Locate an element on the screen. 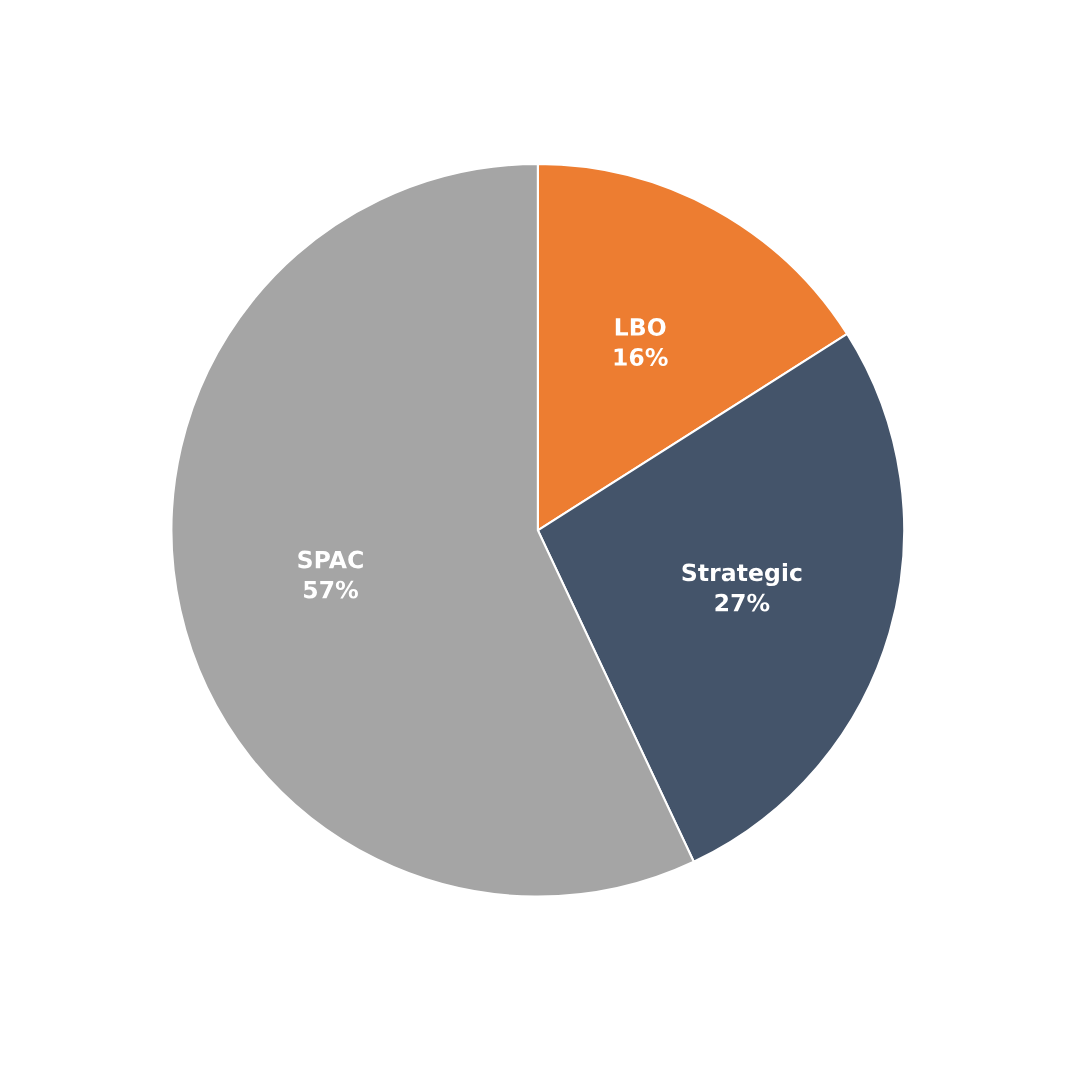  slice-label: LBO is located at coordinates (640, 327).